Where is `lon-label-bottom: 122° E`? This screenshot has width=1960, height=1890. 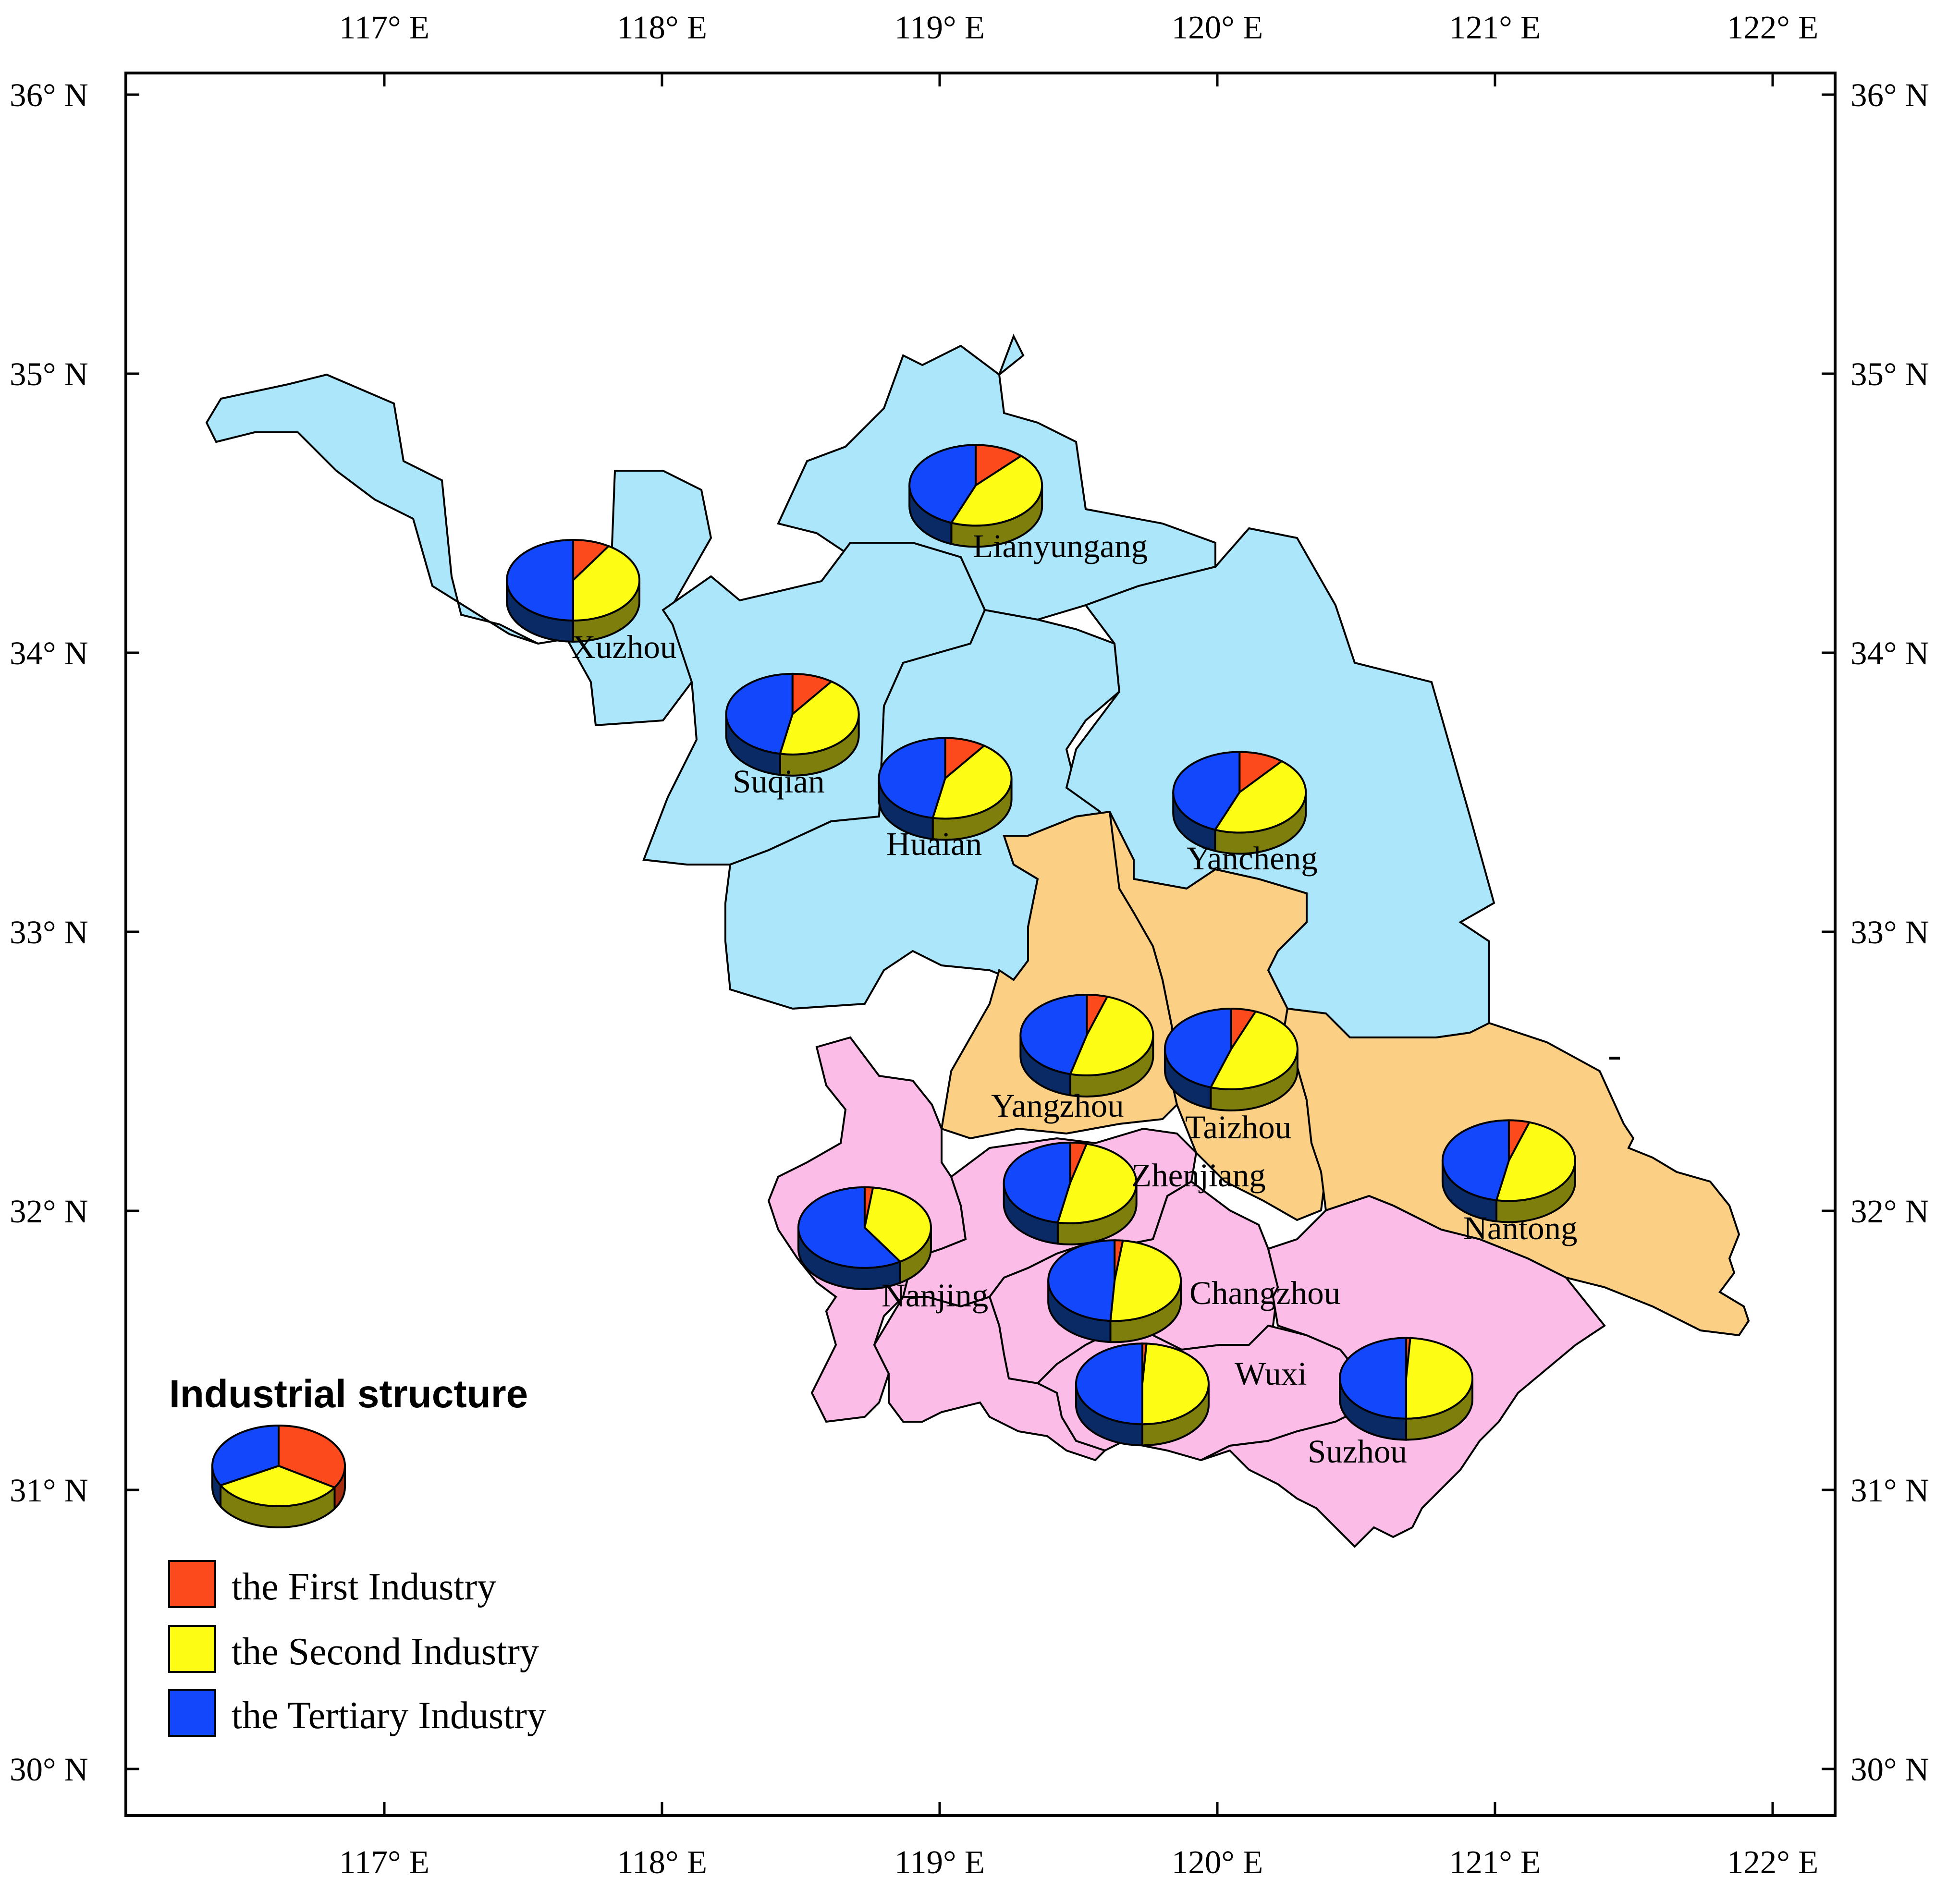 lon-label-bottom: 122° E is located at coordinates (1773, 1862).